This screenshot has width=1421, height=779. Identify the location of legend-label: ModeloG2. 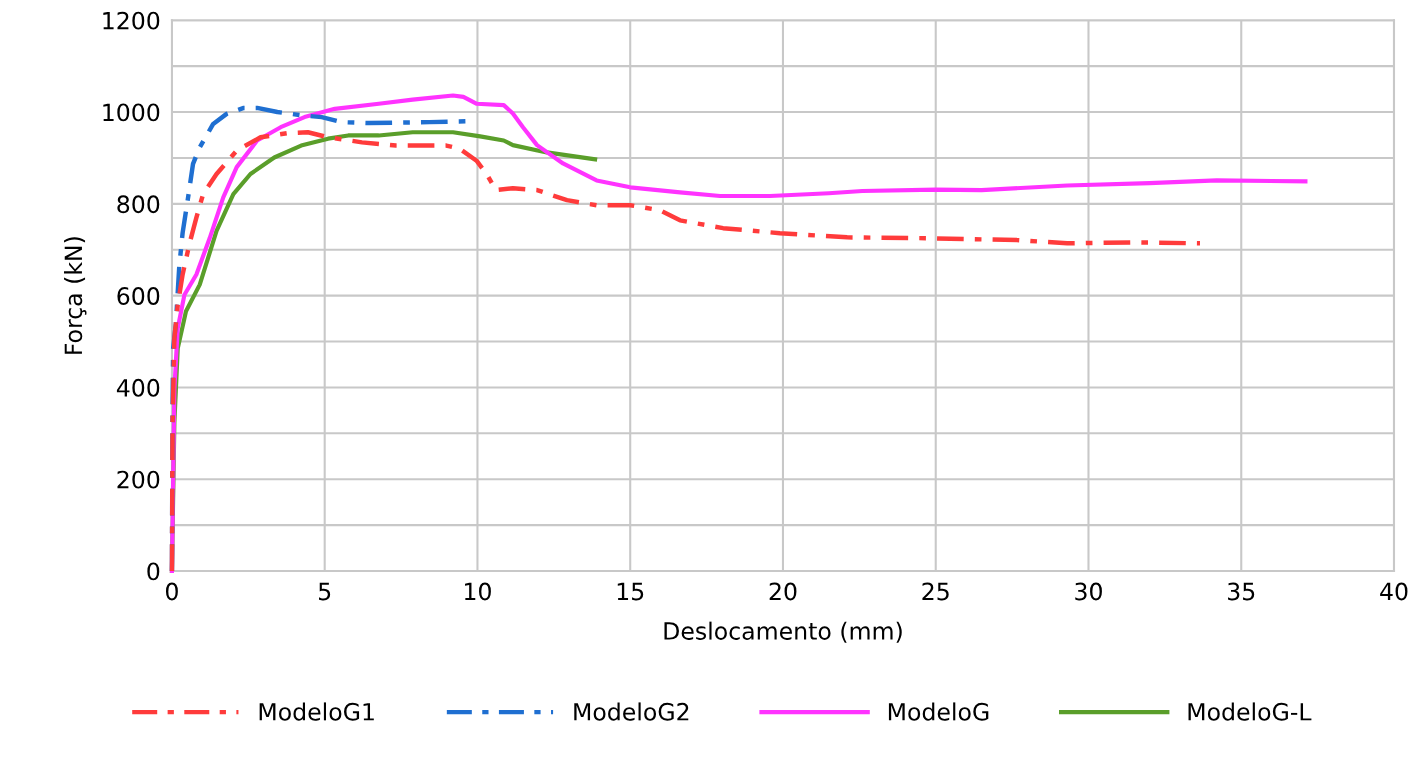
(631, 711).